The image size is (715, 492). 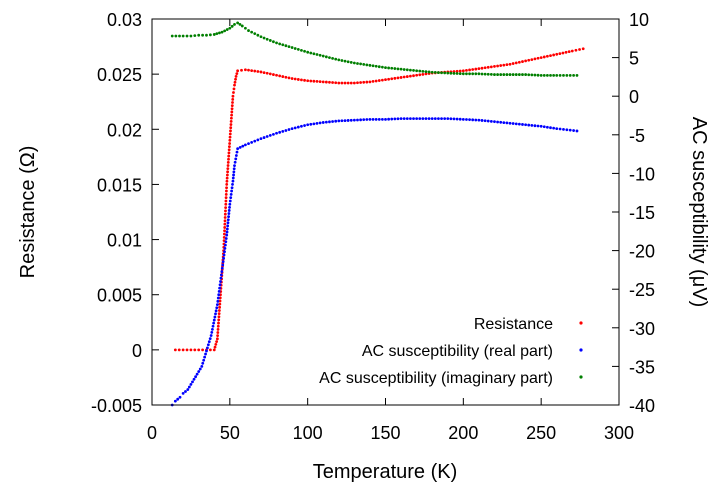 What do you see at coordinates (436, 378) in the screenshot?
I see `legend-label: AC susceptibility (imaginary part)` at bounding box center [436, 378].